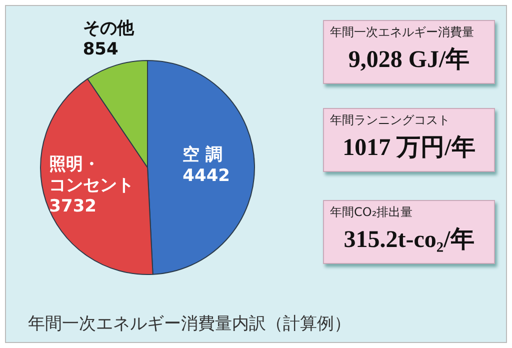  I want to click on text: 315.2t-co₂/年, so click(409, 240).